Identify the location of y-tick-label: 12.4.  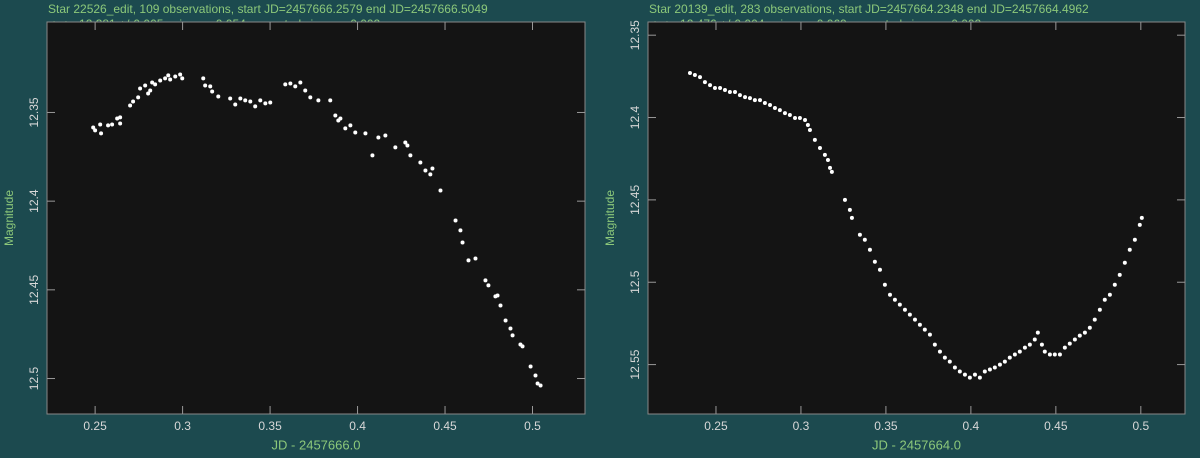
(34, 201).